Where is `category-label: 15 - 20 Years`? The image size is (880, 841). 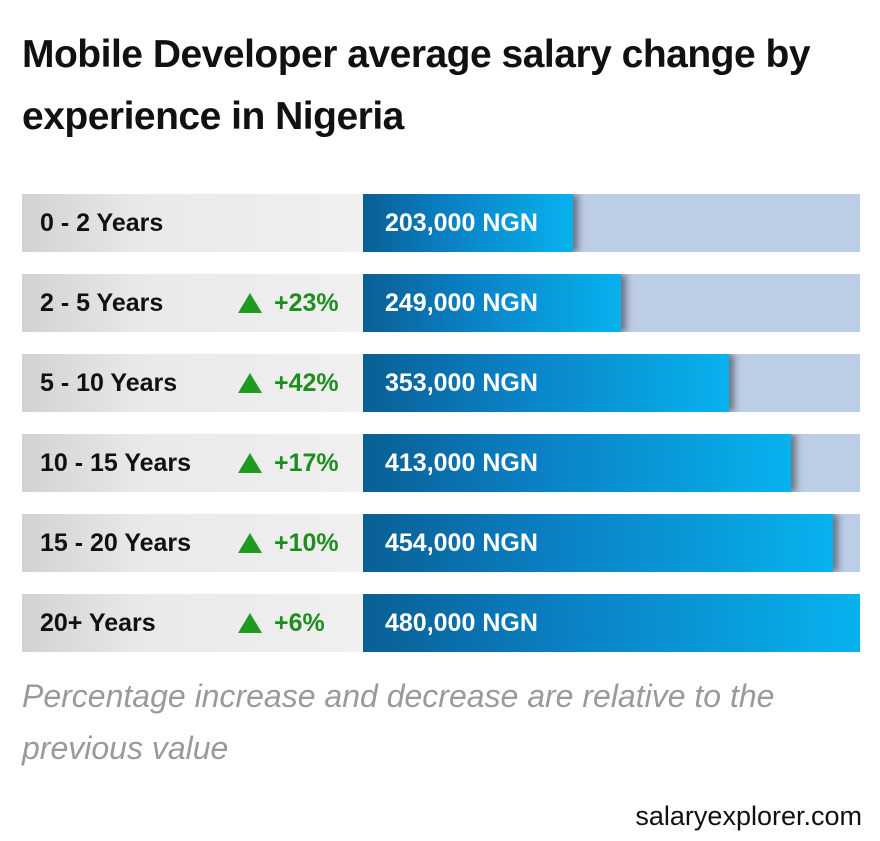 category-label: 15 - 20 Years is located at coordinates (116, 543).